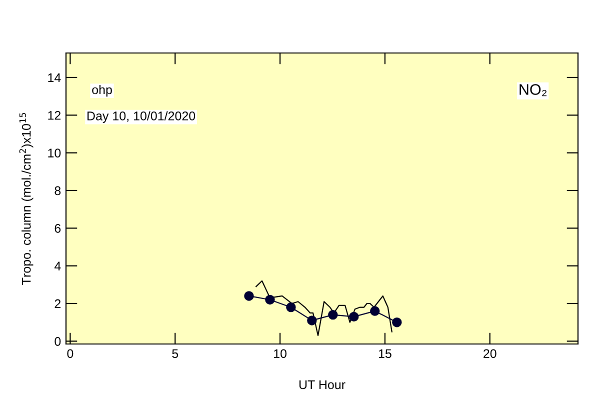 This screenshot has width=611, height=399. I want to click on line-series, so click(324, 308).